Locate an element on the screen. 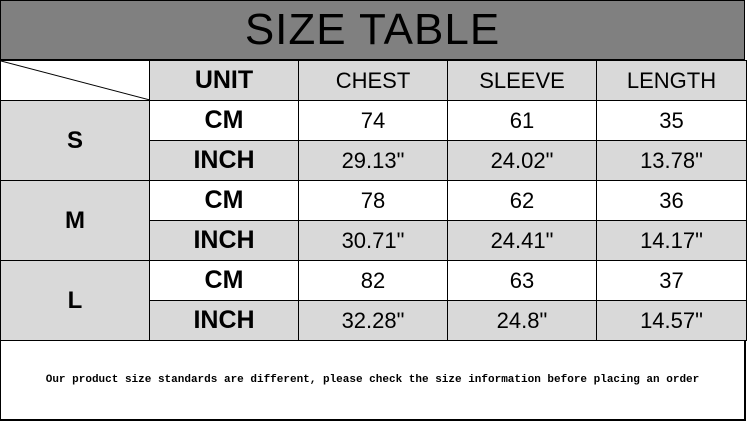 Image resolution: width=747 pixels, height=422 pixels. diagonal-corner-cell is located at coordinates (75, 80).